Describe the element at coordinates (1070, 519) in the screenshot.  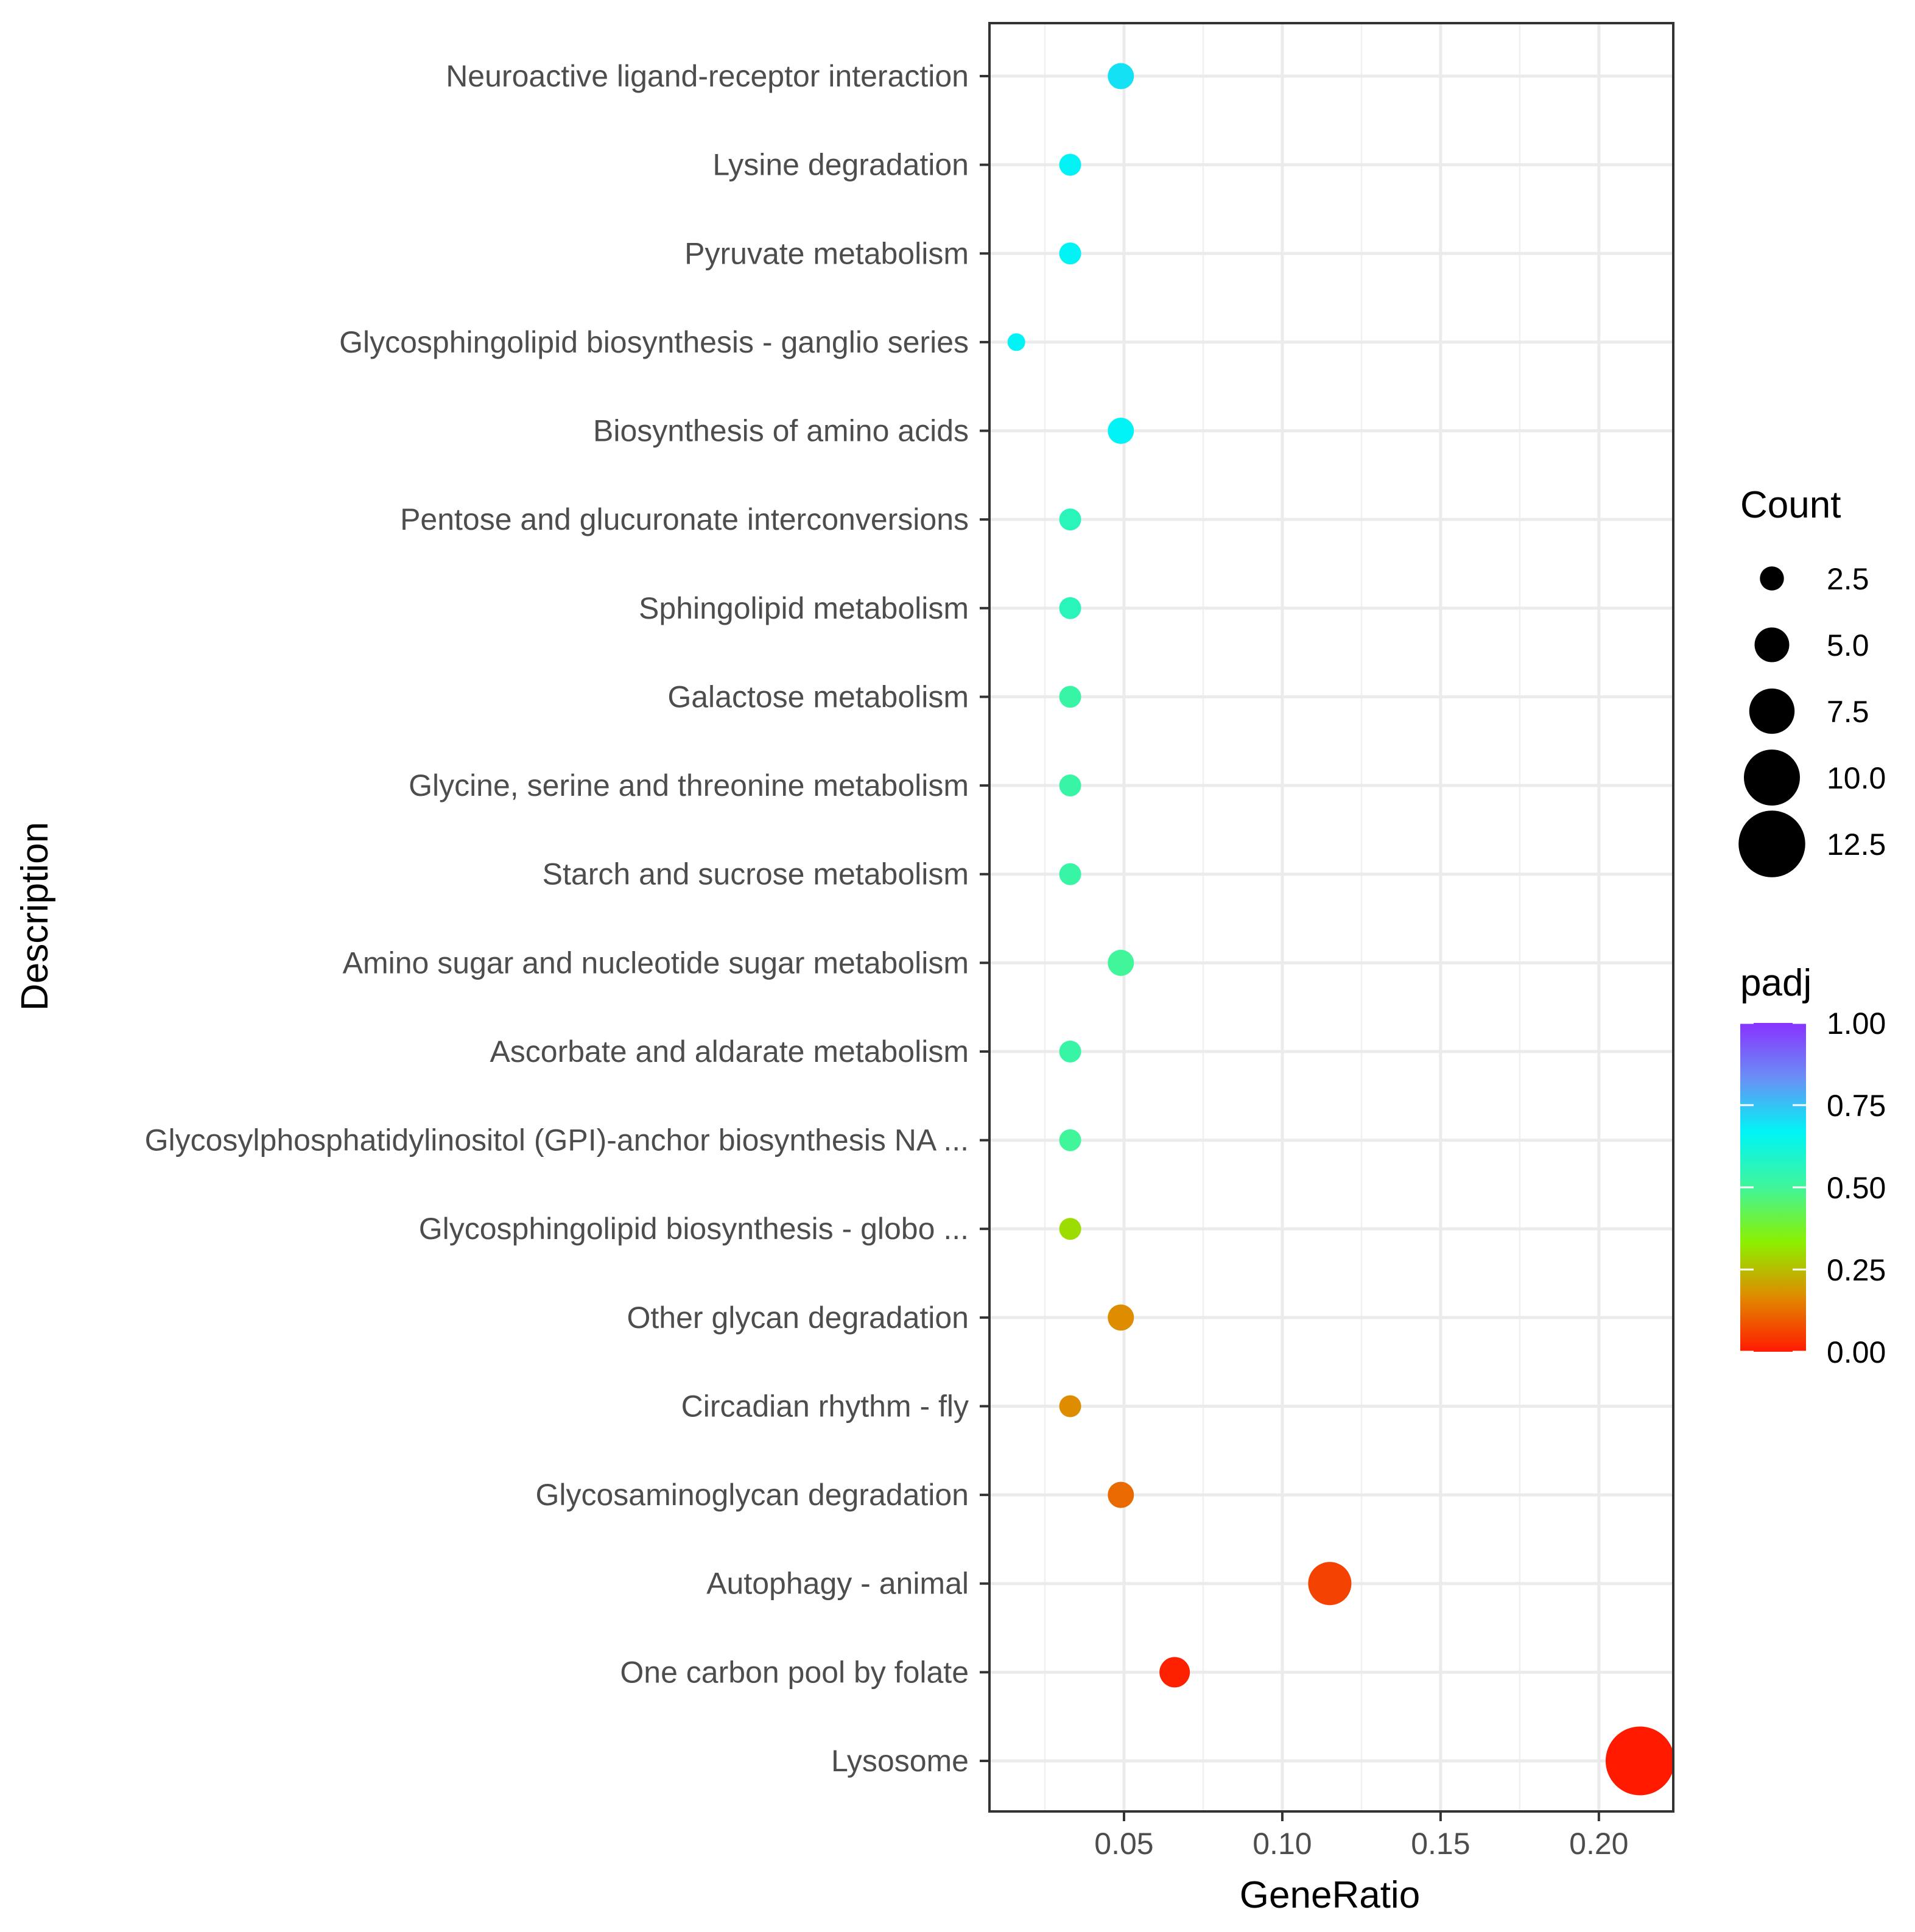
I see `point-pentose-and-glucuronate-interconversions` at that location.